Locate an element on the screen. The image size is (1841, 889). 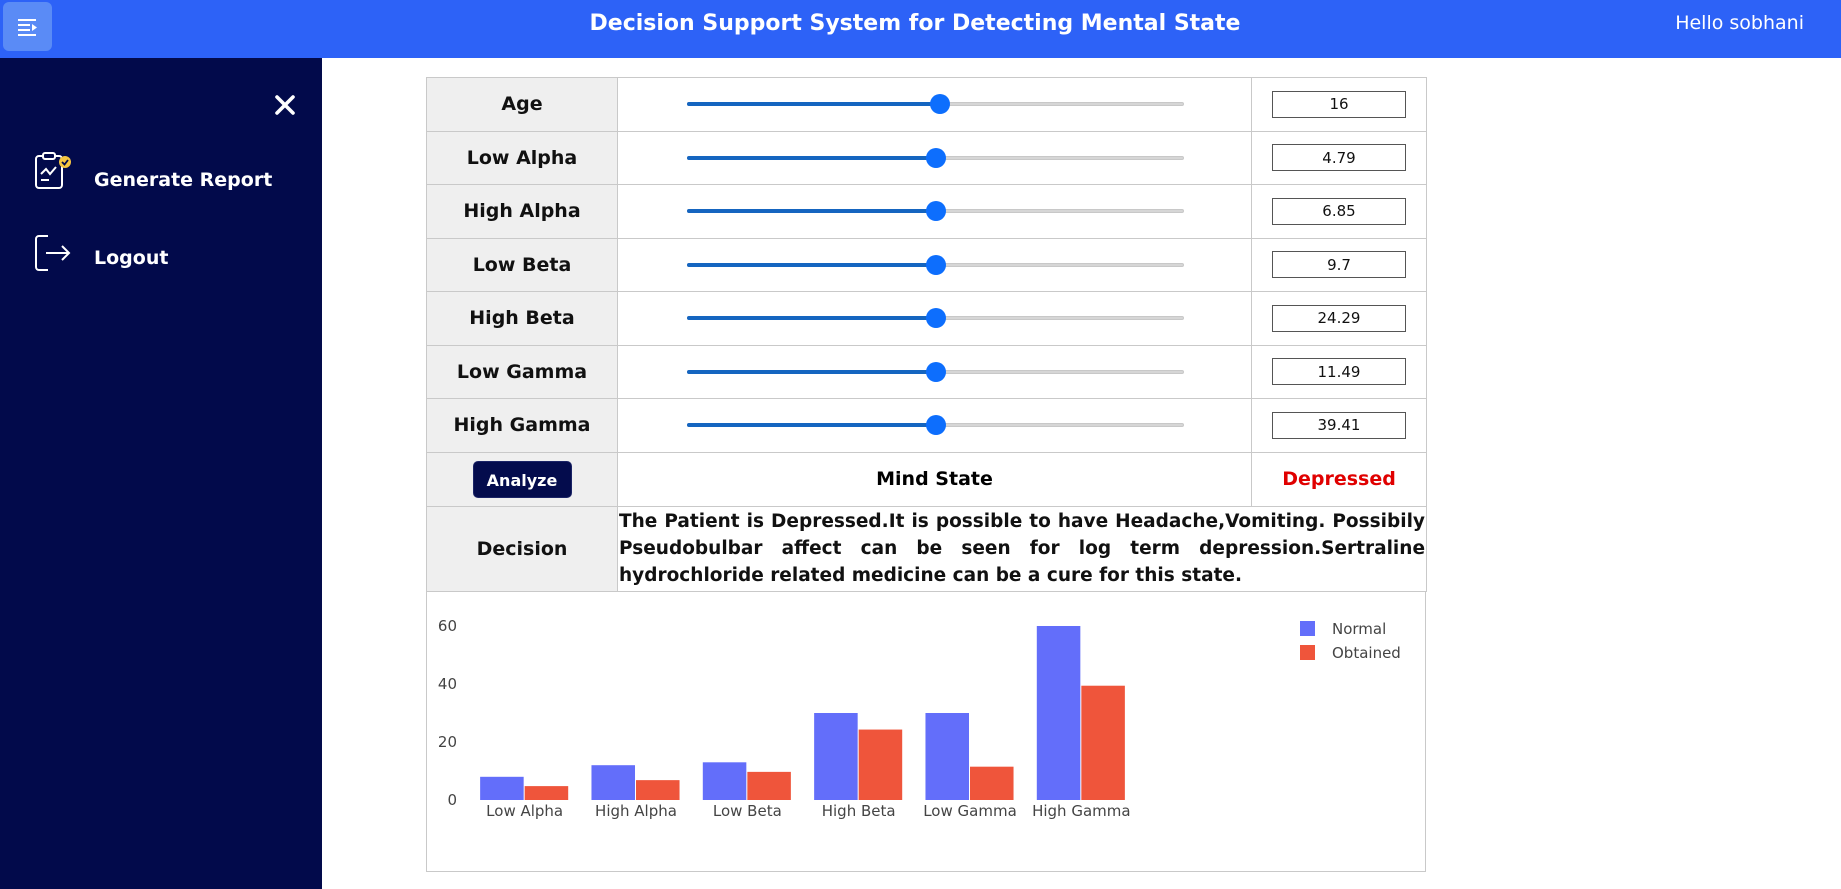
parameter-label: Low Beta is located at coordinates (522, 264).